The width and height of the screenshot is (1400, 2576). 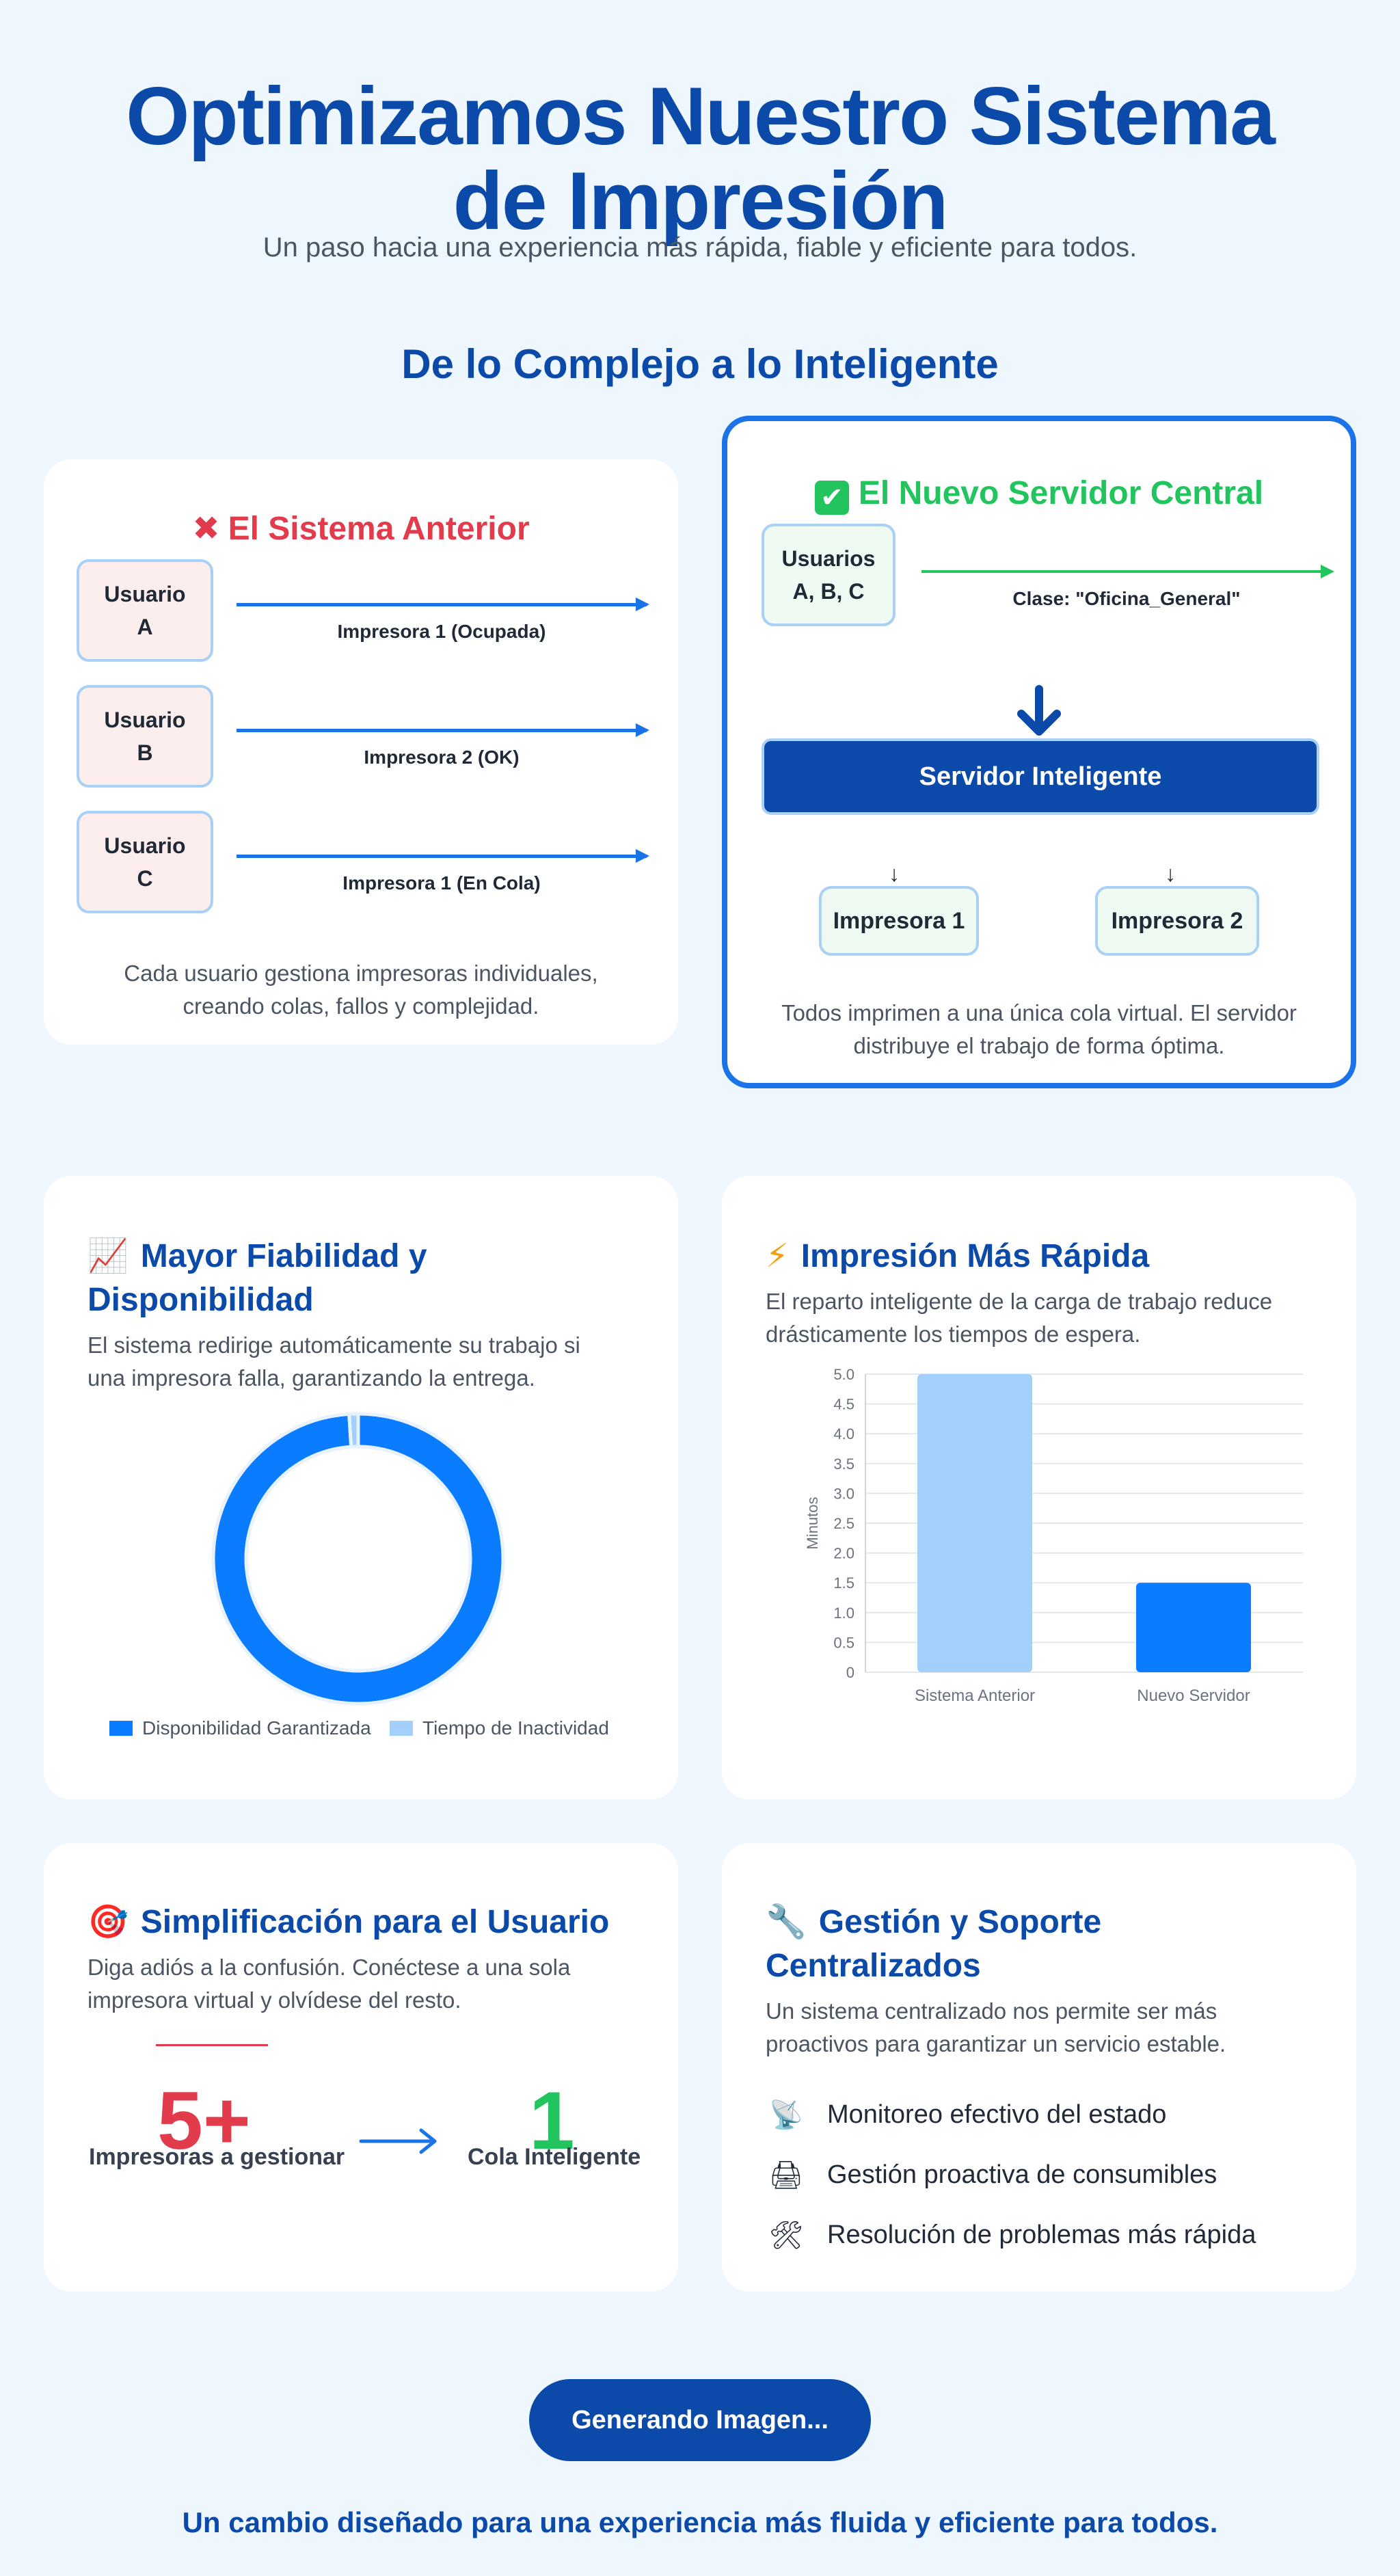 What do you see at coordinates (966, 2115) in the screenshot?
I see `support-item: 📡 Monitoreo efectivo del estado` at bounding box center [966, 2115].